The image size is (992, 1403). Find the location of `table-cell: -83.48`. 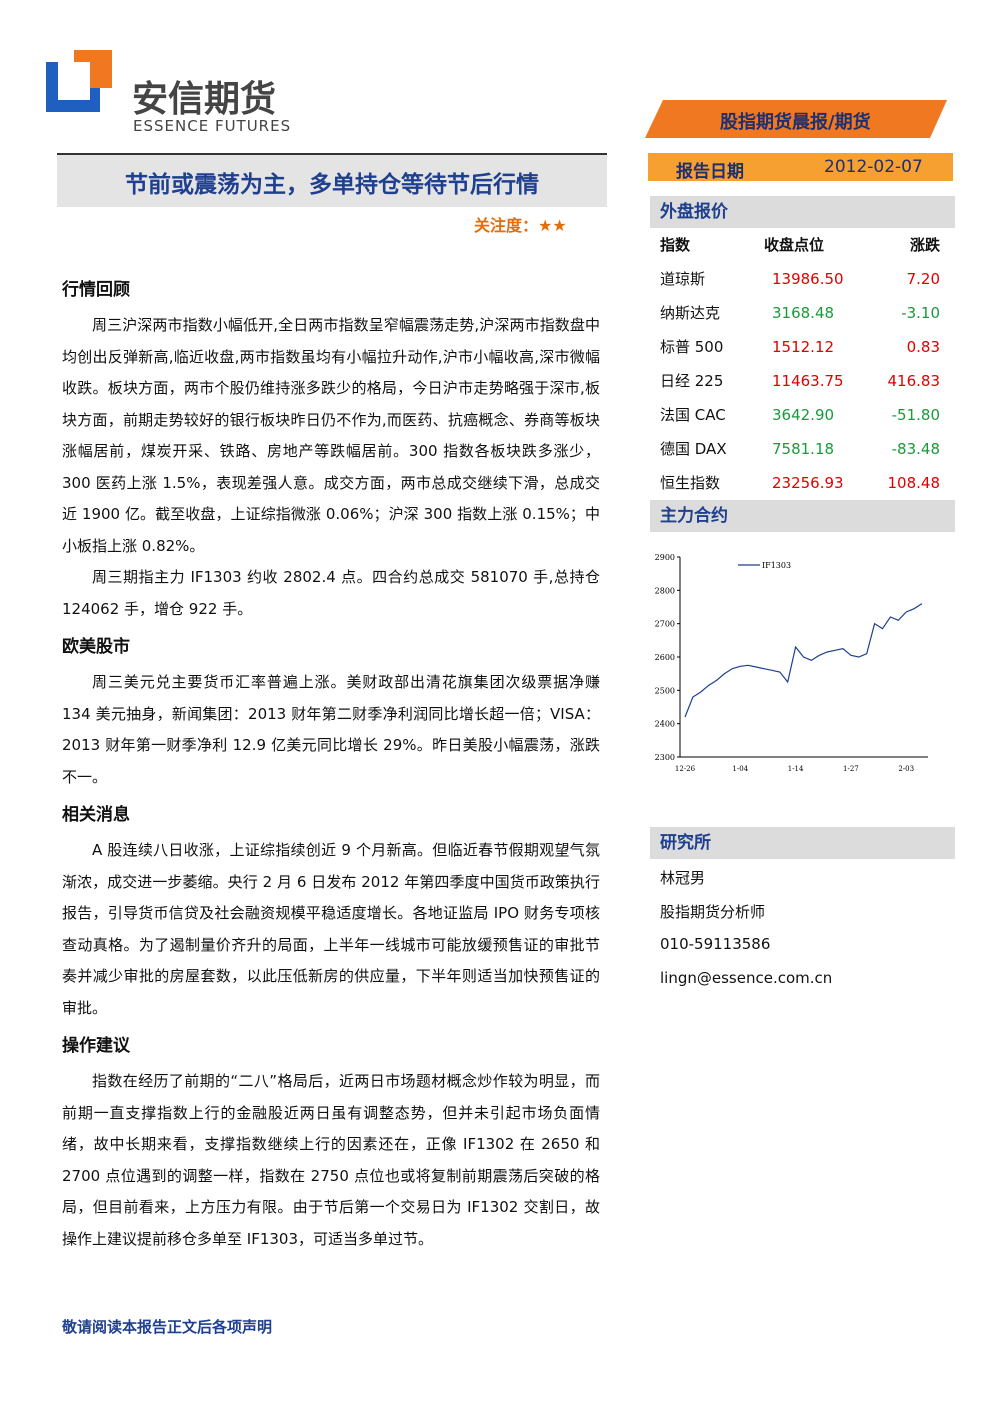

table-cell: -83.48 is located at coordinates (915, 449).